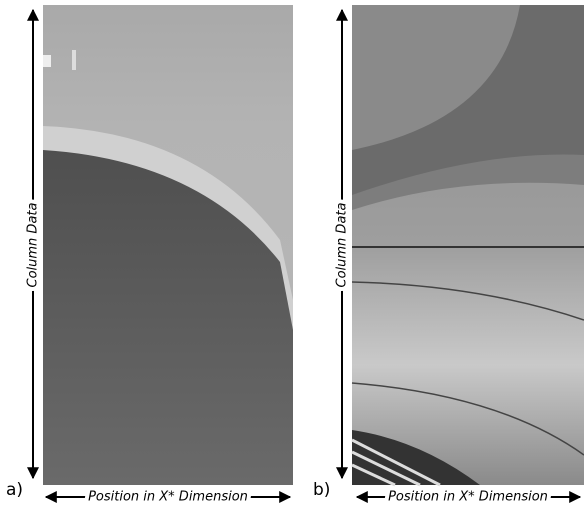  I want to click on panel-label: a), so click(14, 490).